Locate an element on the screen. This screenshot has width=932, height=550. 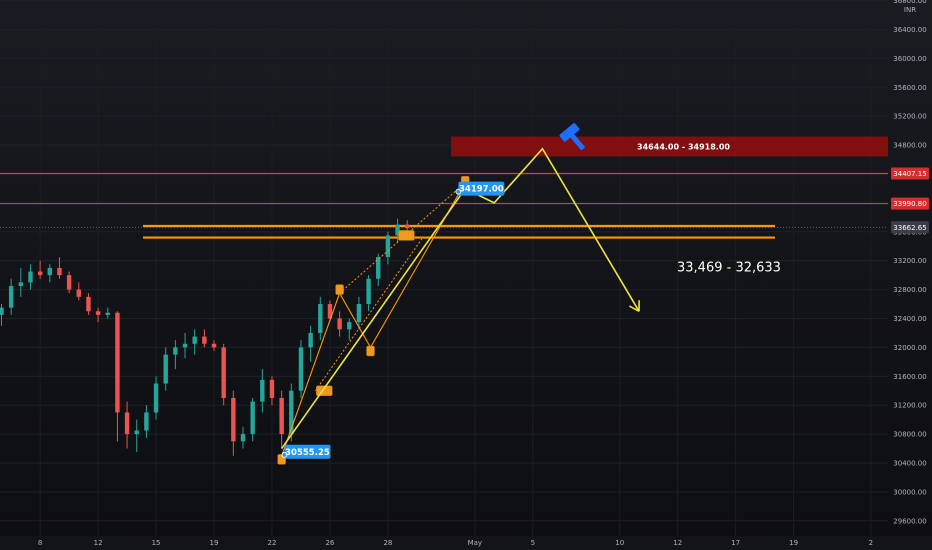
hammer-glyph is located at coordinates (572, 137).